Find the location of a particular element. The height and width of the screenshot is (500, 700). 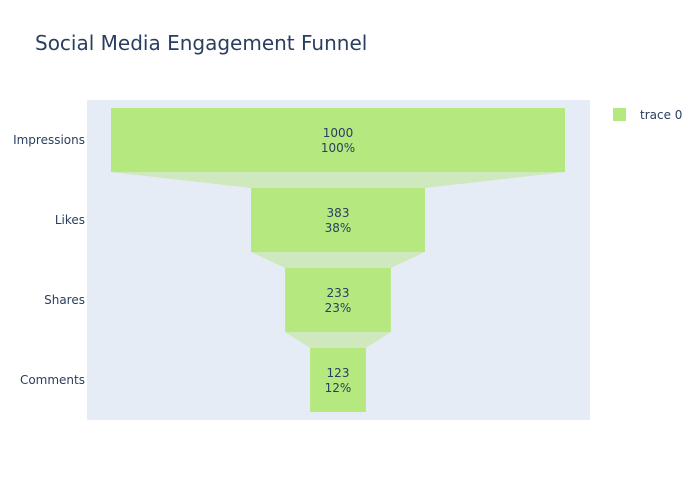

bar-value-label: 383 is located at coordinates (338, 213).